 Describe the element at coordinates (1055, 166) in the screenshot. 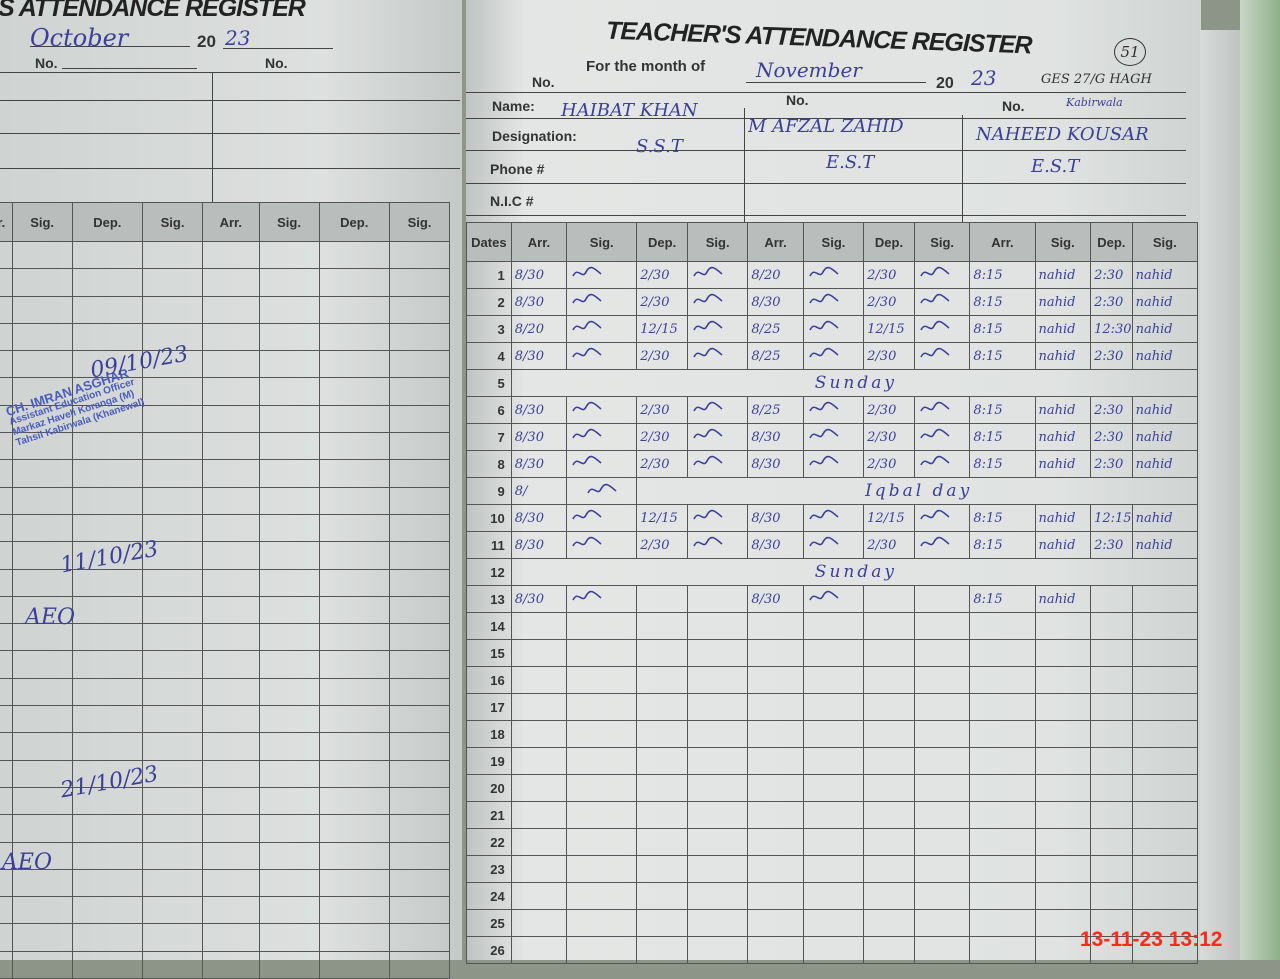

I see `teacher-3-designation: E.S.T` at that location.